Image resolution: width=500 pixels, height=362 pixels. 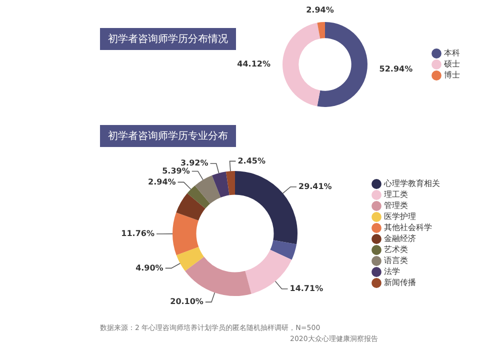 What do you see at coordinates (392, 271) in the screenshot?
I see `legend-label: 法学` at bounding box center [392, 271].